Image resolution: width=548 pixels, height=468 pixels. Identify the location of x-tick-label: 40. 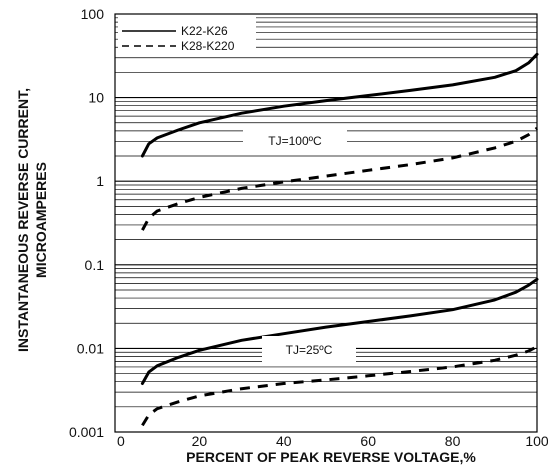
(284, 441).